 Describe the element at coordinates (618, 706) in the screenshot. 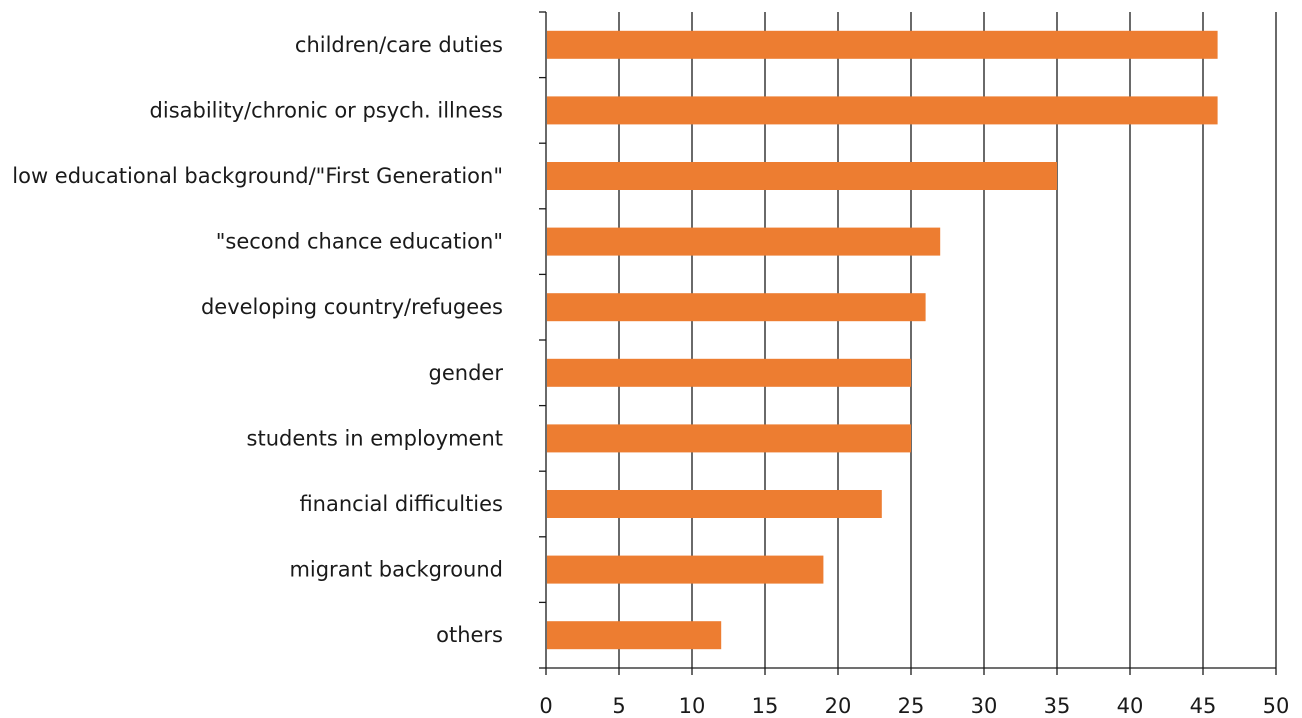

I see `x-tick-label-5: 5` at that location.